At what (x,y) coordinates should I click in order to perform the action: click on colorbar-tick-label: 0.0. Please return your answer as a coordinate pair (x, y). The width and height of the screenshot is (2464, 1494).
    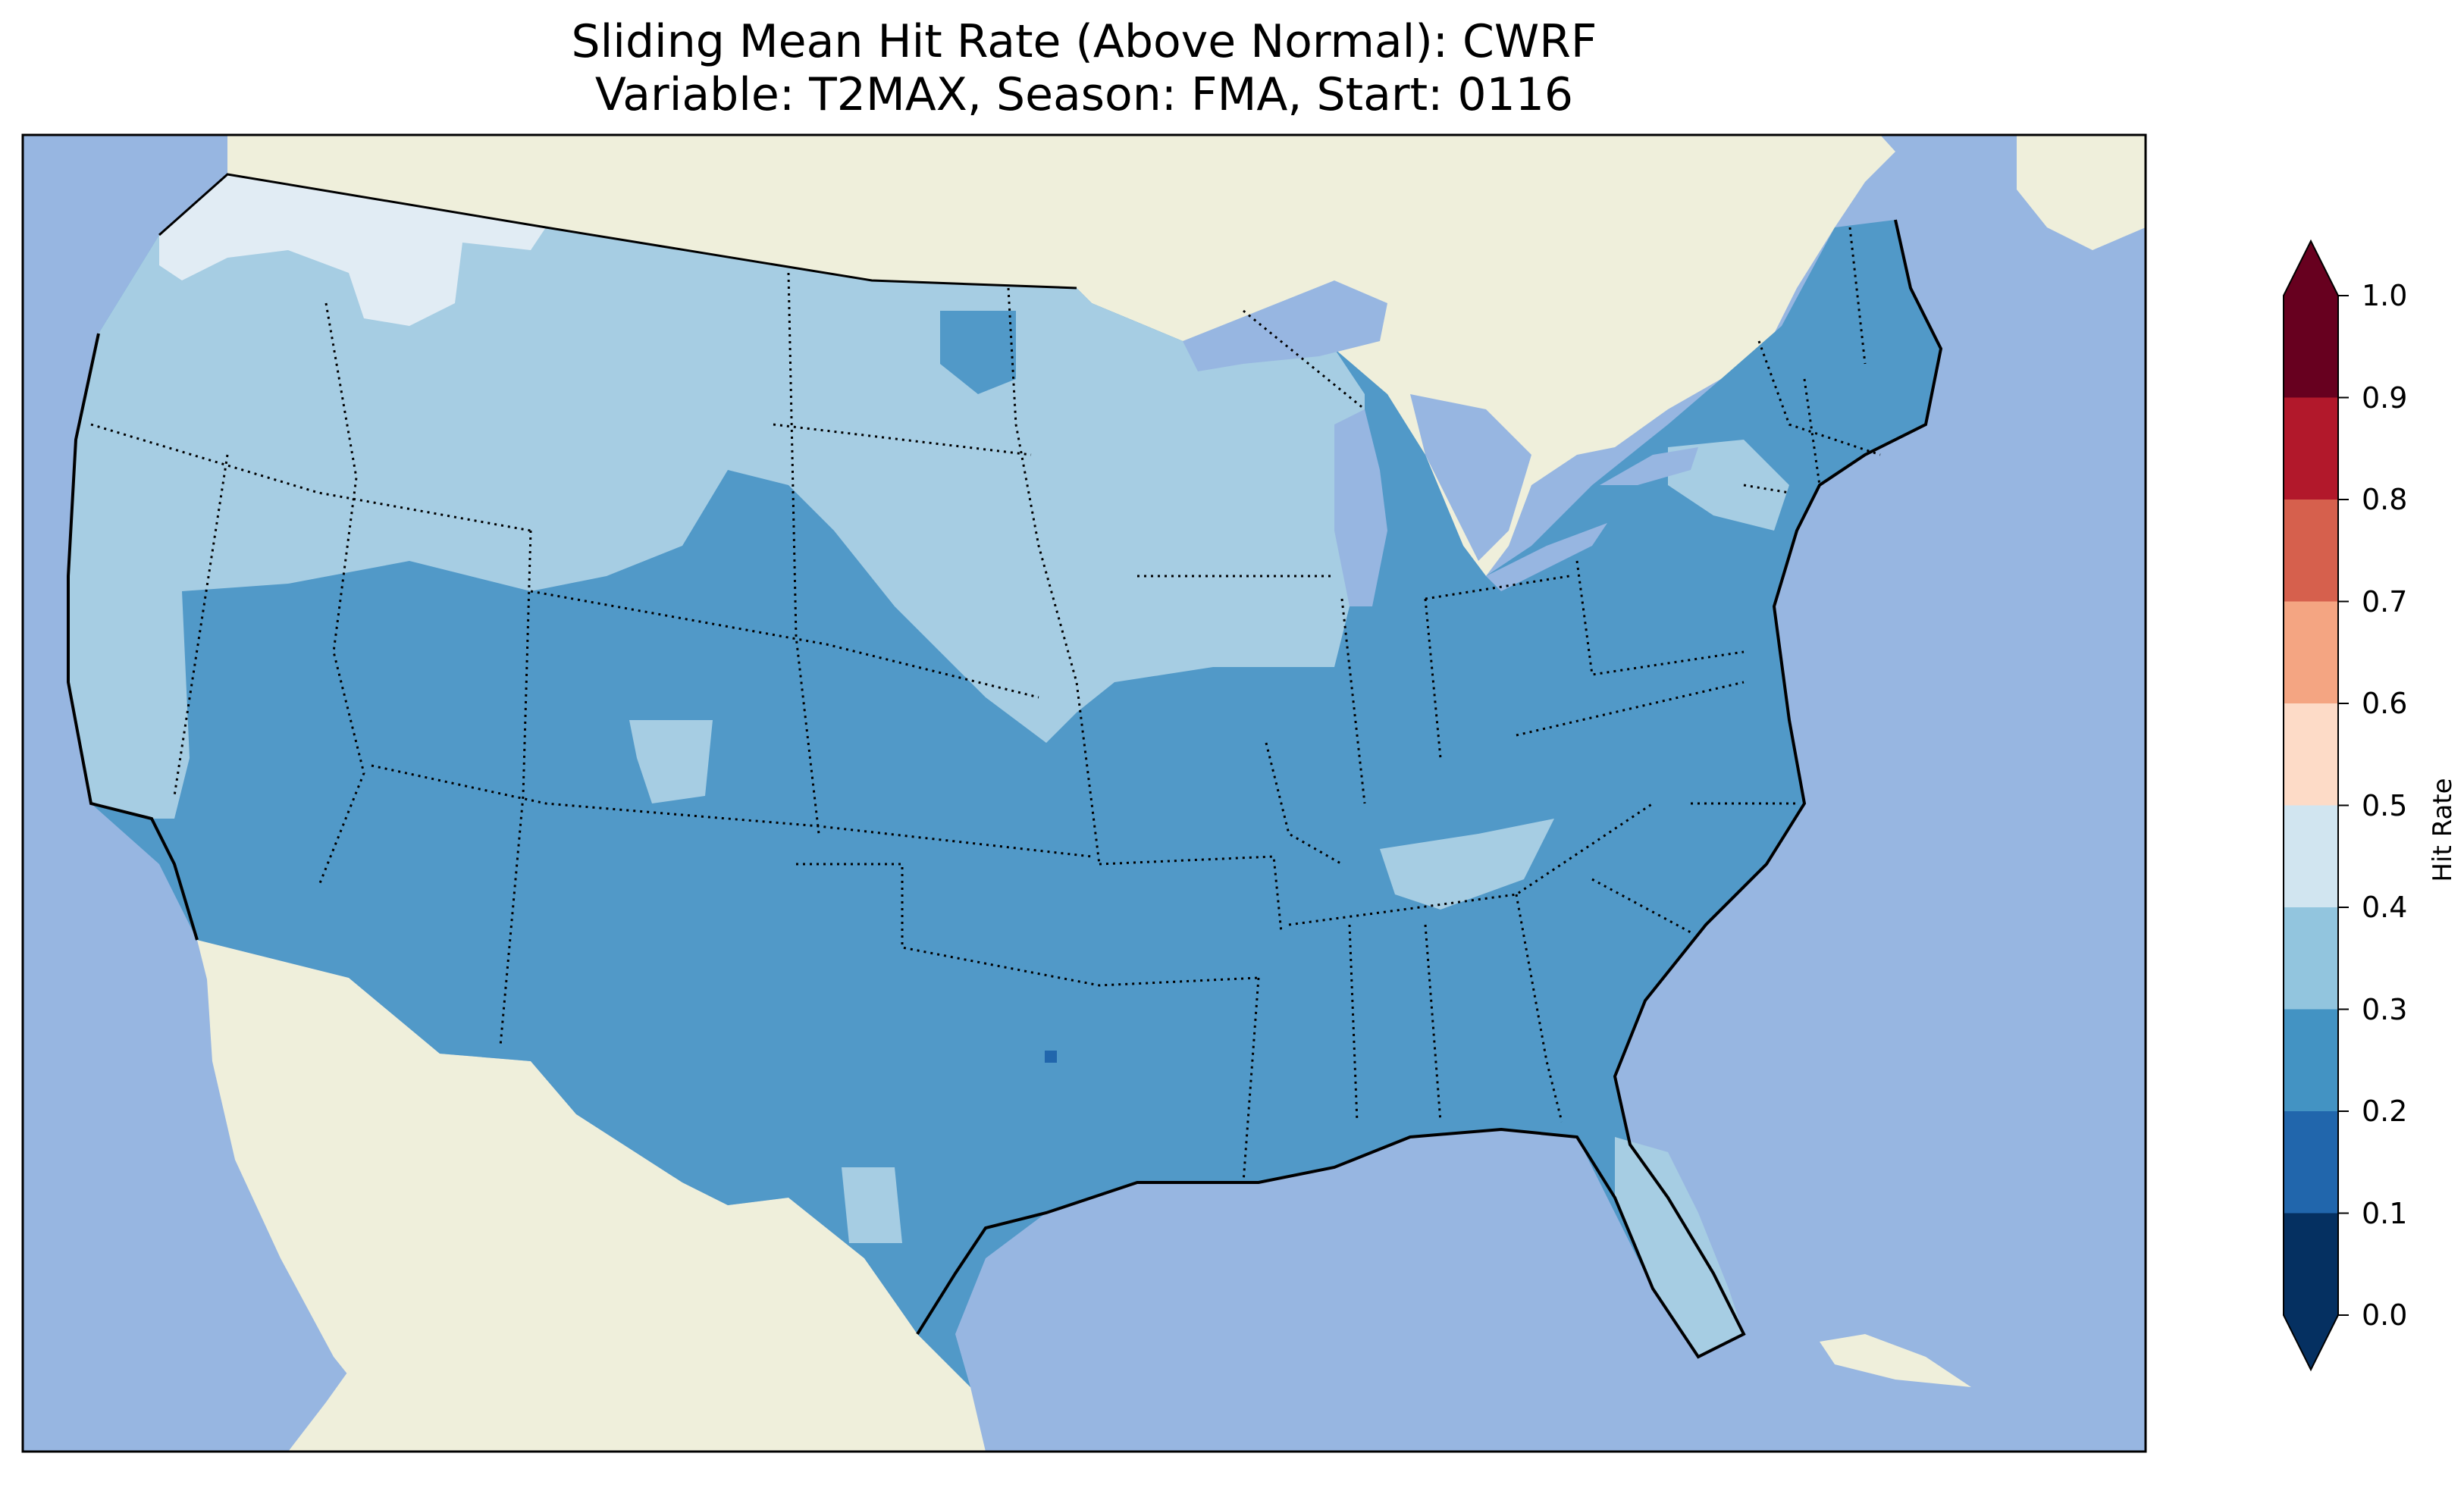
    Looking at the image, I should click on (2385, 1315).